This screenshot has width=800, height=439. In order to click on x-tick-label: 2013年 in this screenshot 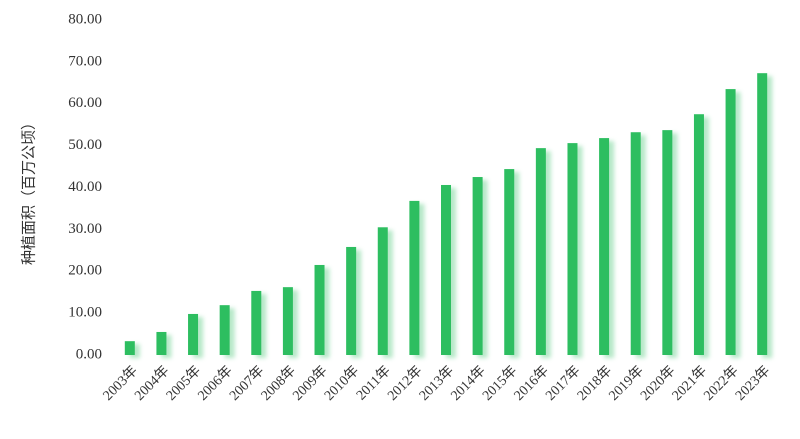, I will do `click(436, 383)`.